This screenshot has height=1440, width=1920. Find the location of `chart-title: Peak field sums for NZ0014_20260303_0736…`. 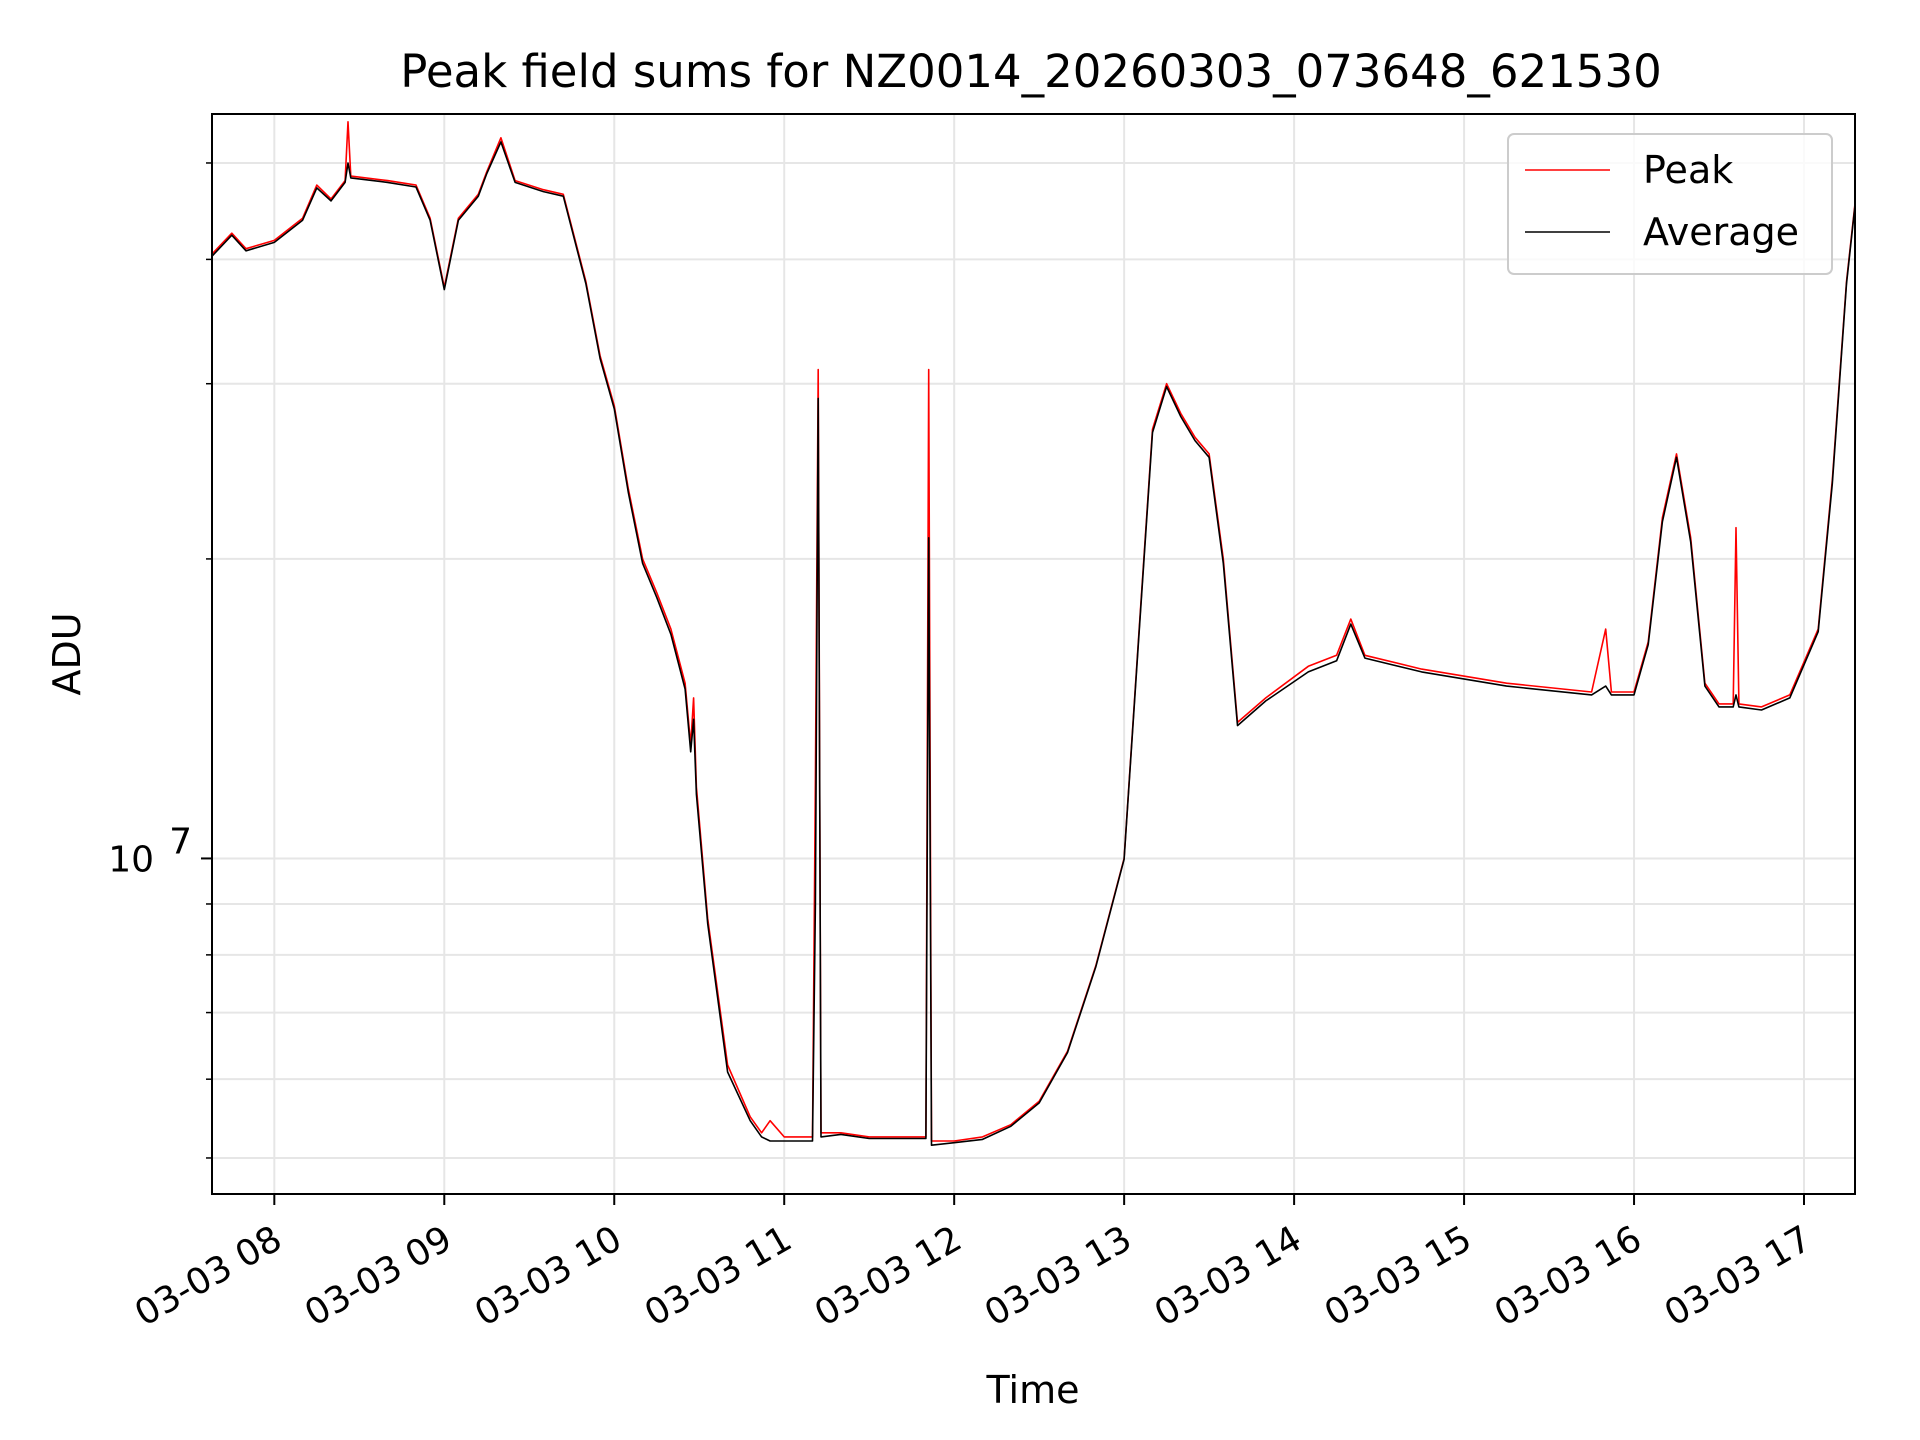

chart-title: Peak field sums for NZ0014_20260303_0736… is located at coordinates (1030, 71).